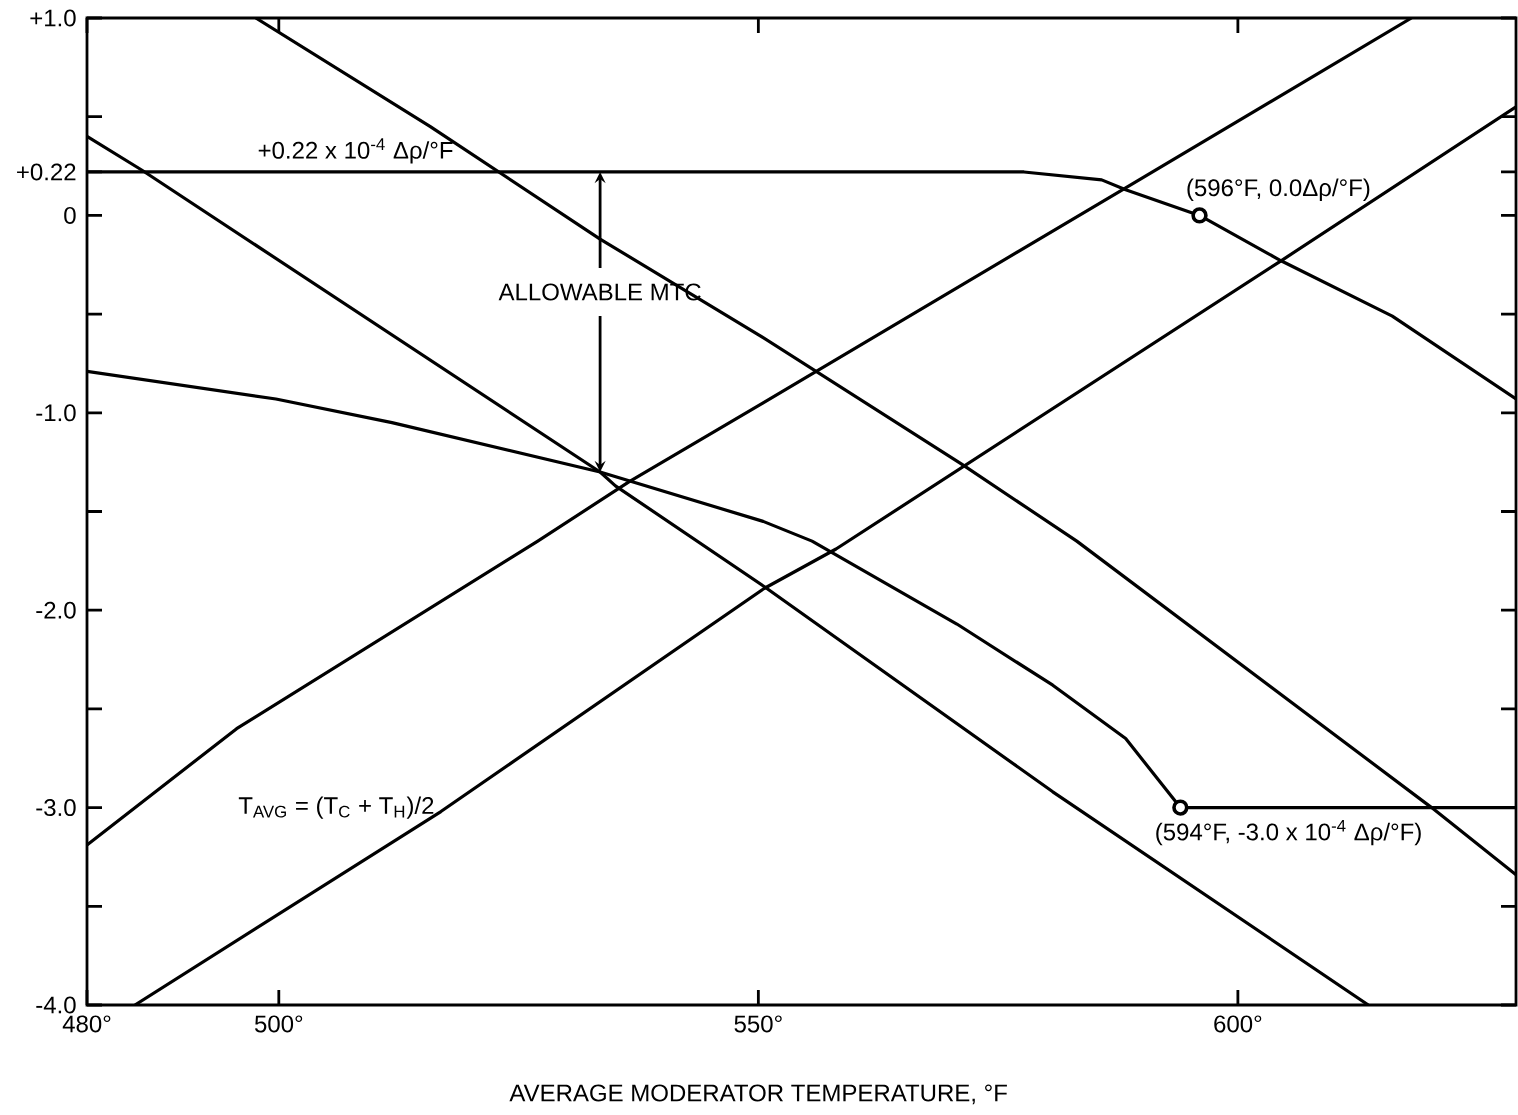 This screenshot has height=1115, width=1518. What do you see at coordinates (56, 1005) in the screenshot?
I see `y-tick-label: -4.0` at bounding box center [56, 1005].